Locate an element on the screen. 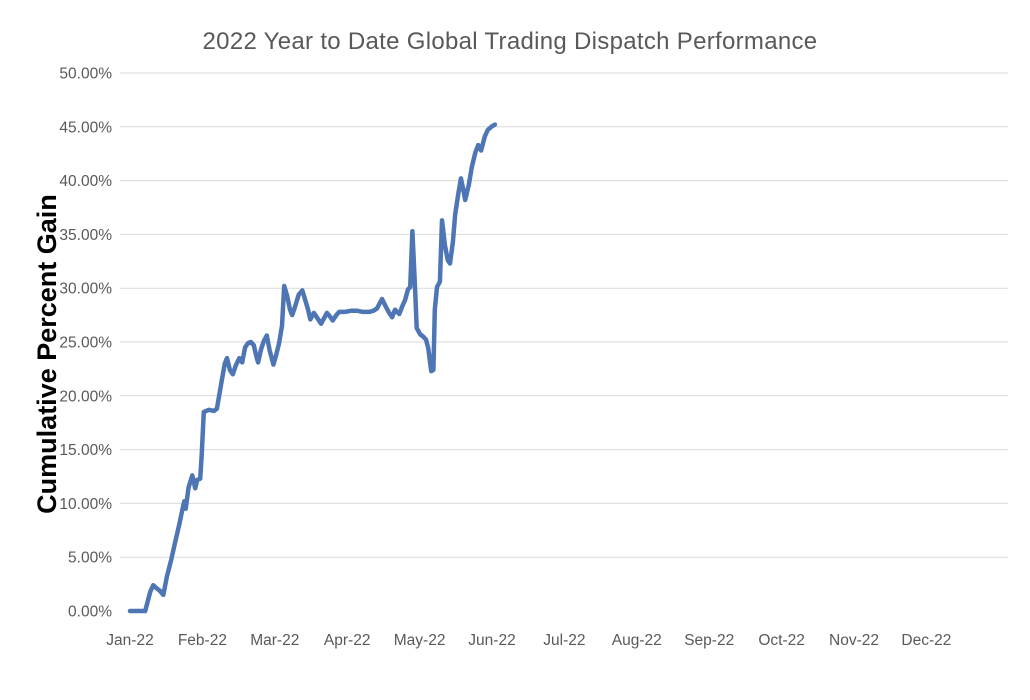 This screenshot has width=1030, height=700. y-axis-tick-label: 45.00% is located at coordinates (85, 127).